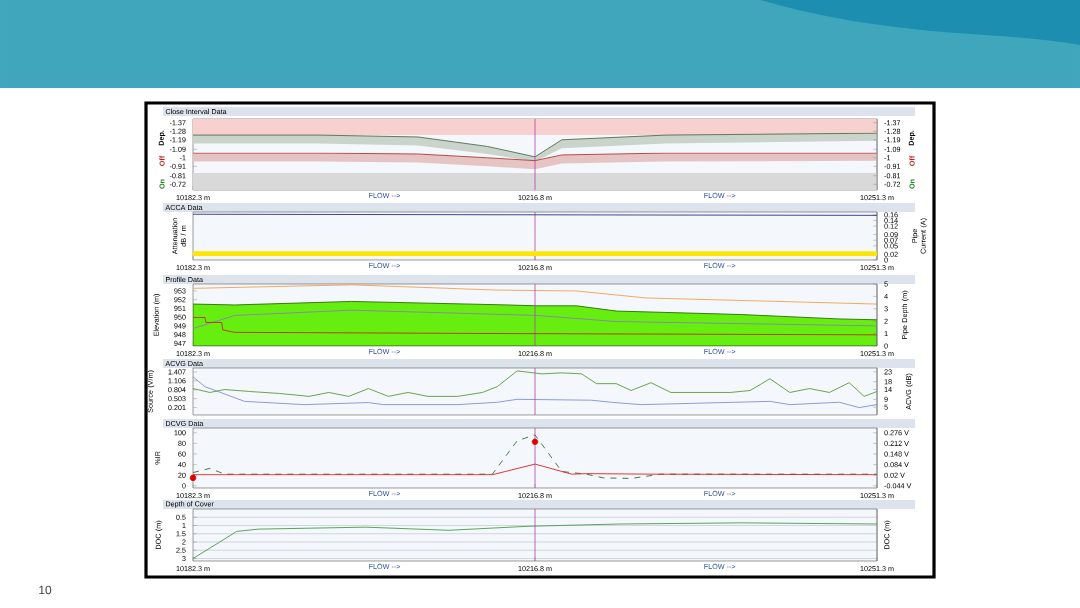  What do you see at coordinates (45, 590) in the screenshot?
I see `text: 10` at bounding box center [45, 590].